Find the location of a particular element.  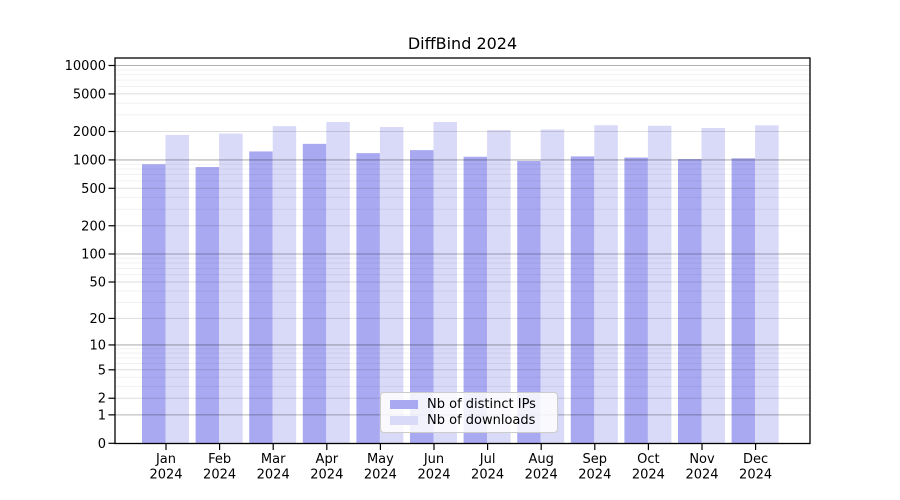

bar-distinct-ips-sep is located at coordinates (582, 300).